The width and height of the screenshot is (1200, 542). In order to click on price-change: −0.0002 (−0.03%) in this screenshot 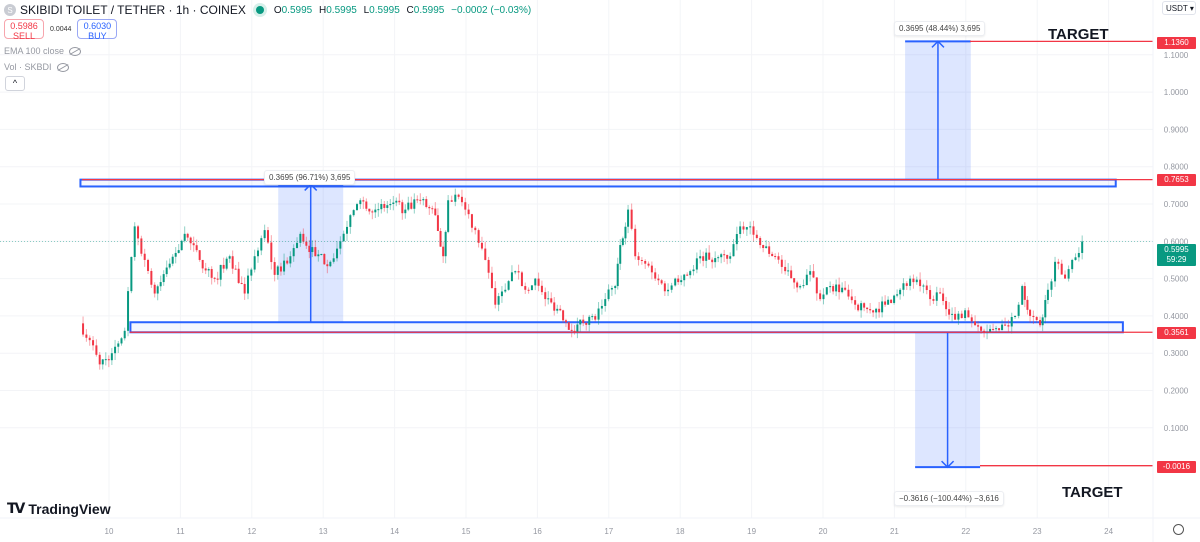, I will do `click(491, 10)`.